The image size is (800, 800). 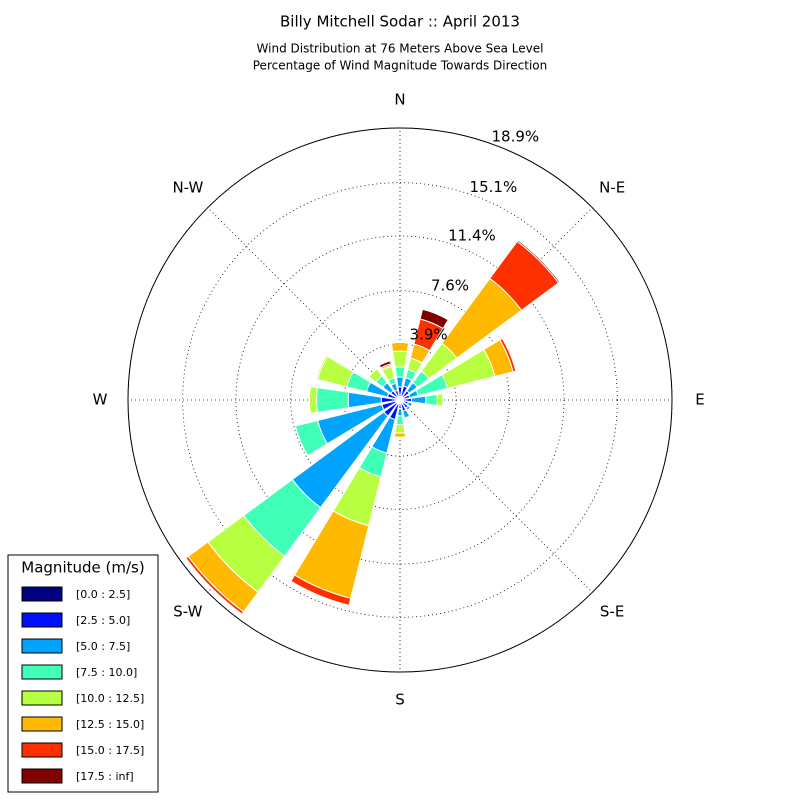 I want to click on chart-title: Billy Mitchell Sodar :: April 2013, so click(x=400, y=22).